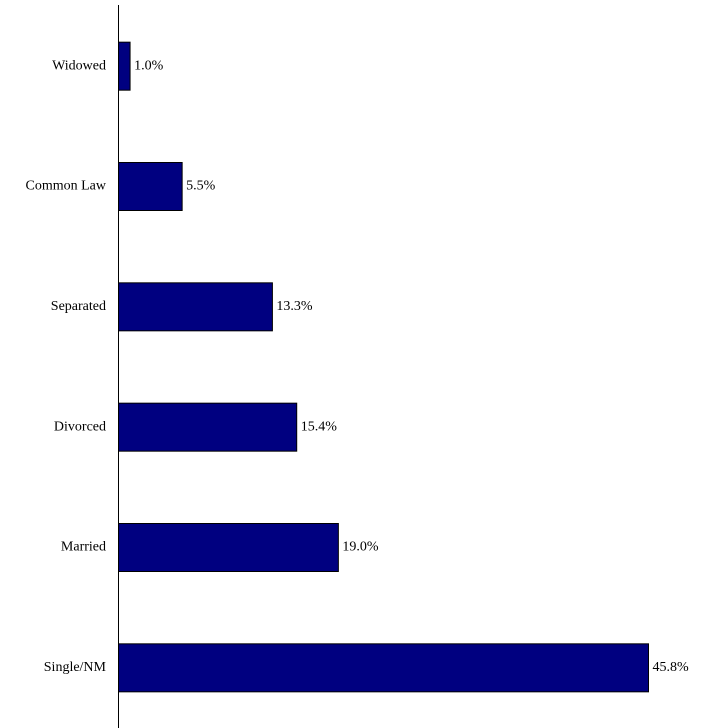  I want to click on value-label: 5.5%, so click(201, 186).